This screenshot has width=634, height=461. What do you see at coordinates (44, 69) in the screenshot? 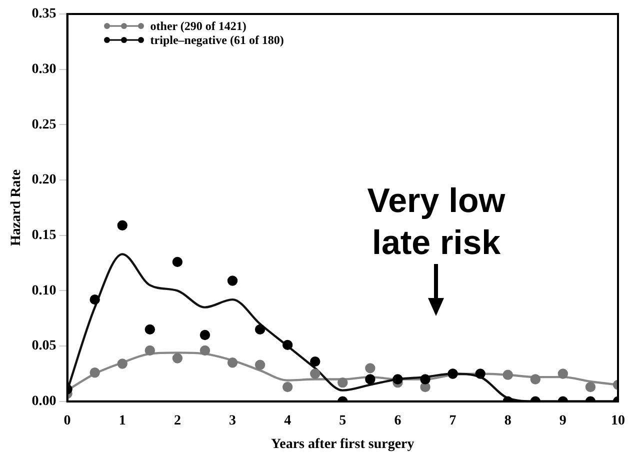
I see `y-tick-label: 0.30` at bounding box center [44, 69].